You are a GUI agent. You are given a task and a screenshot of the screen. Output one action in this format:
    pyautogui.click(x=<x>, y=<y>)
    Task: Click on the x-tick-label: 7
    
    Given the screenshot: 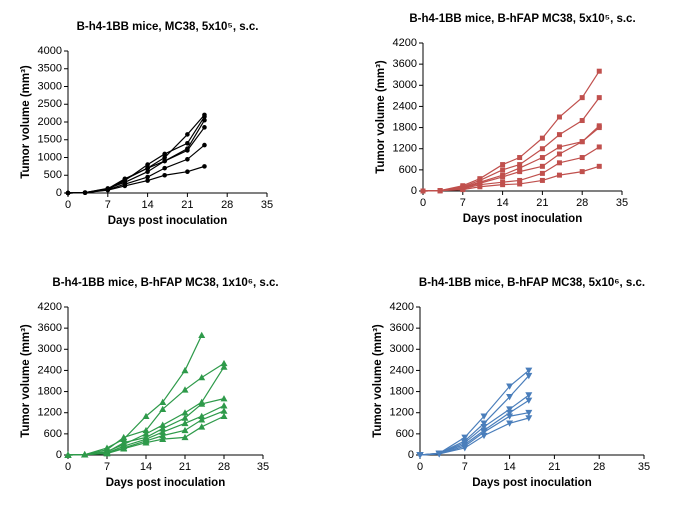 What is the action you would take?
    pyautogui.click(x=107, y=467)
    